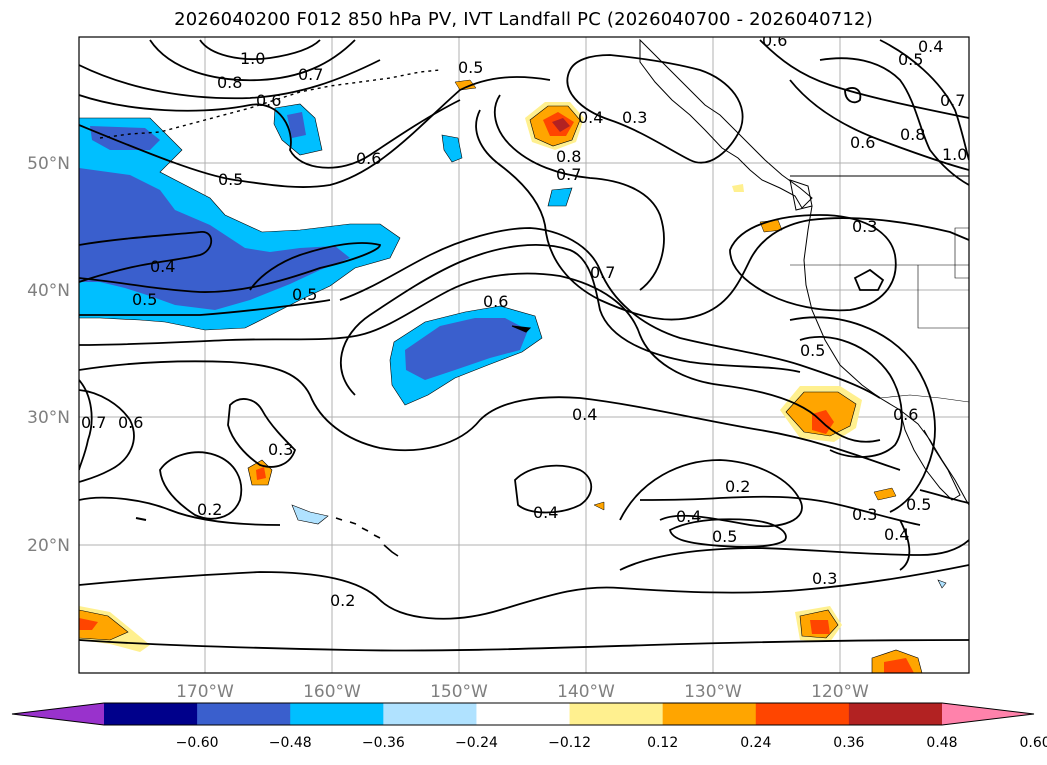 The height and width of the screenshot is (765, 1047). I want to click on us-mexico-border, so click(924, 398).